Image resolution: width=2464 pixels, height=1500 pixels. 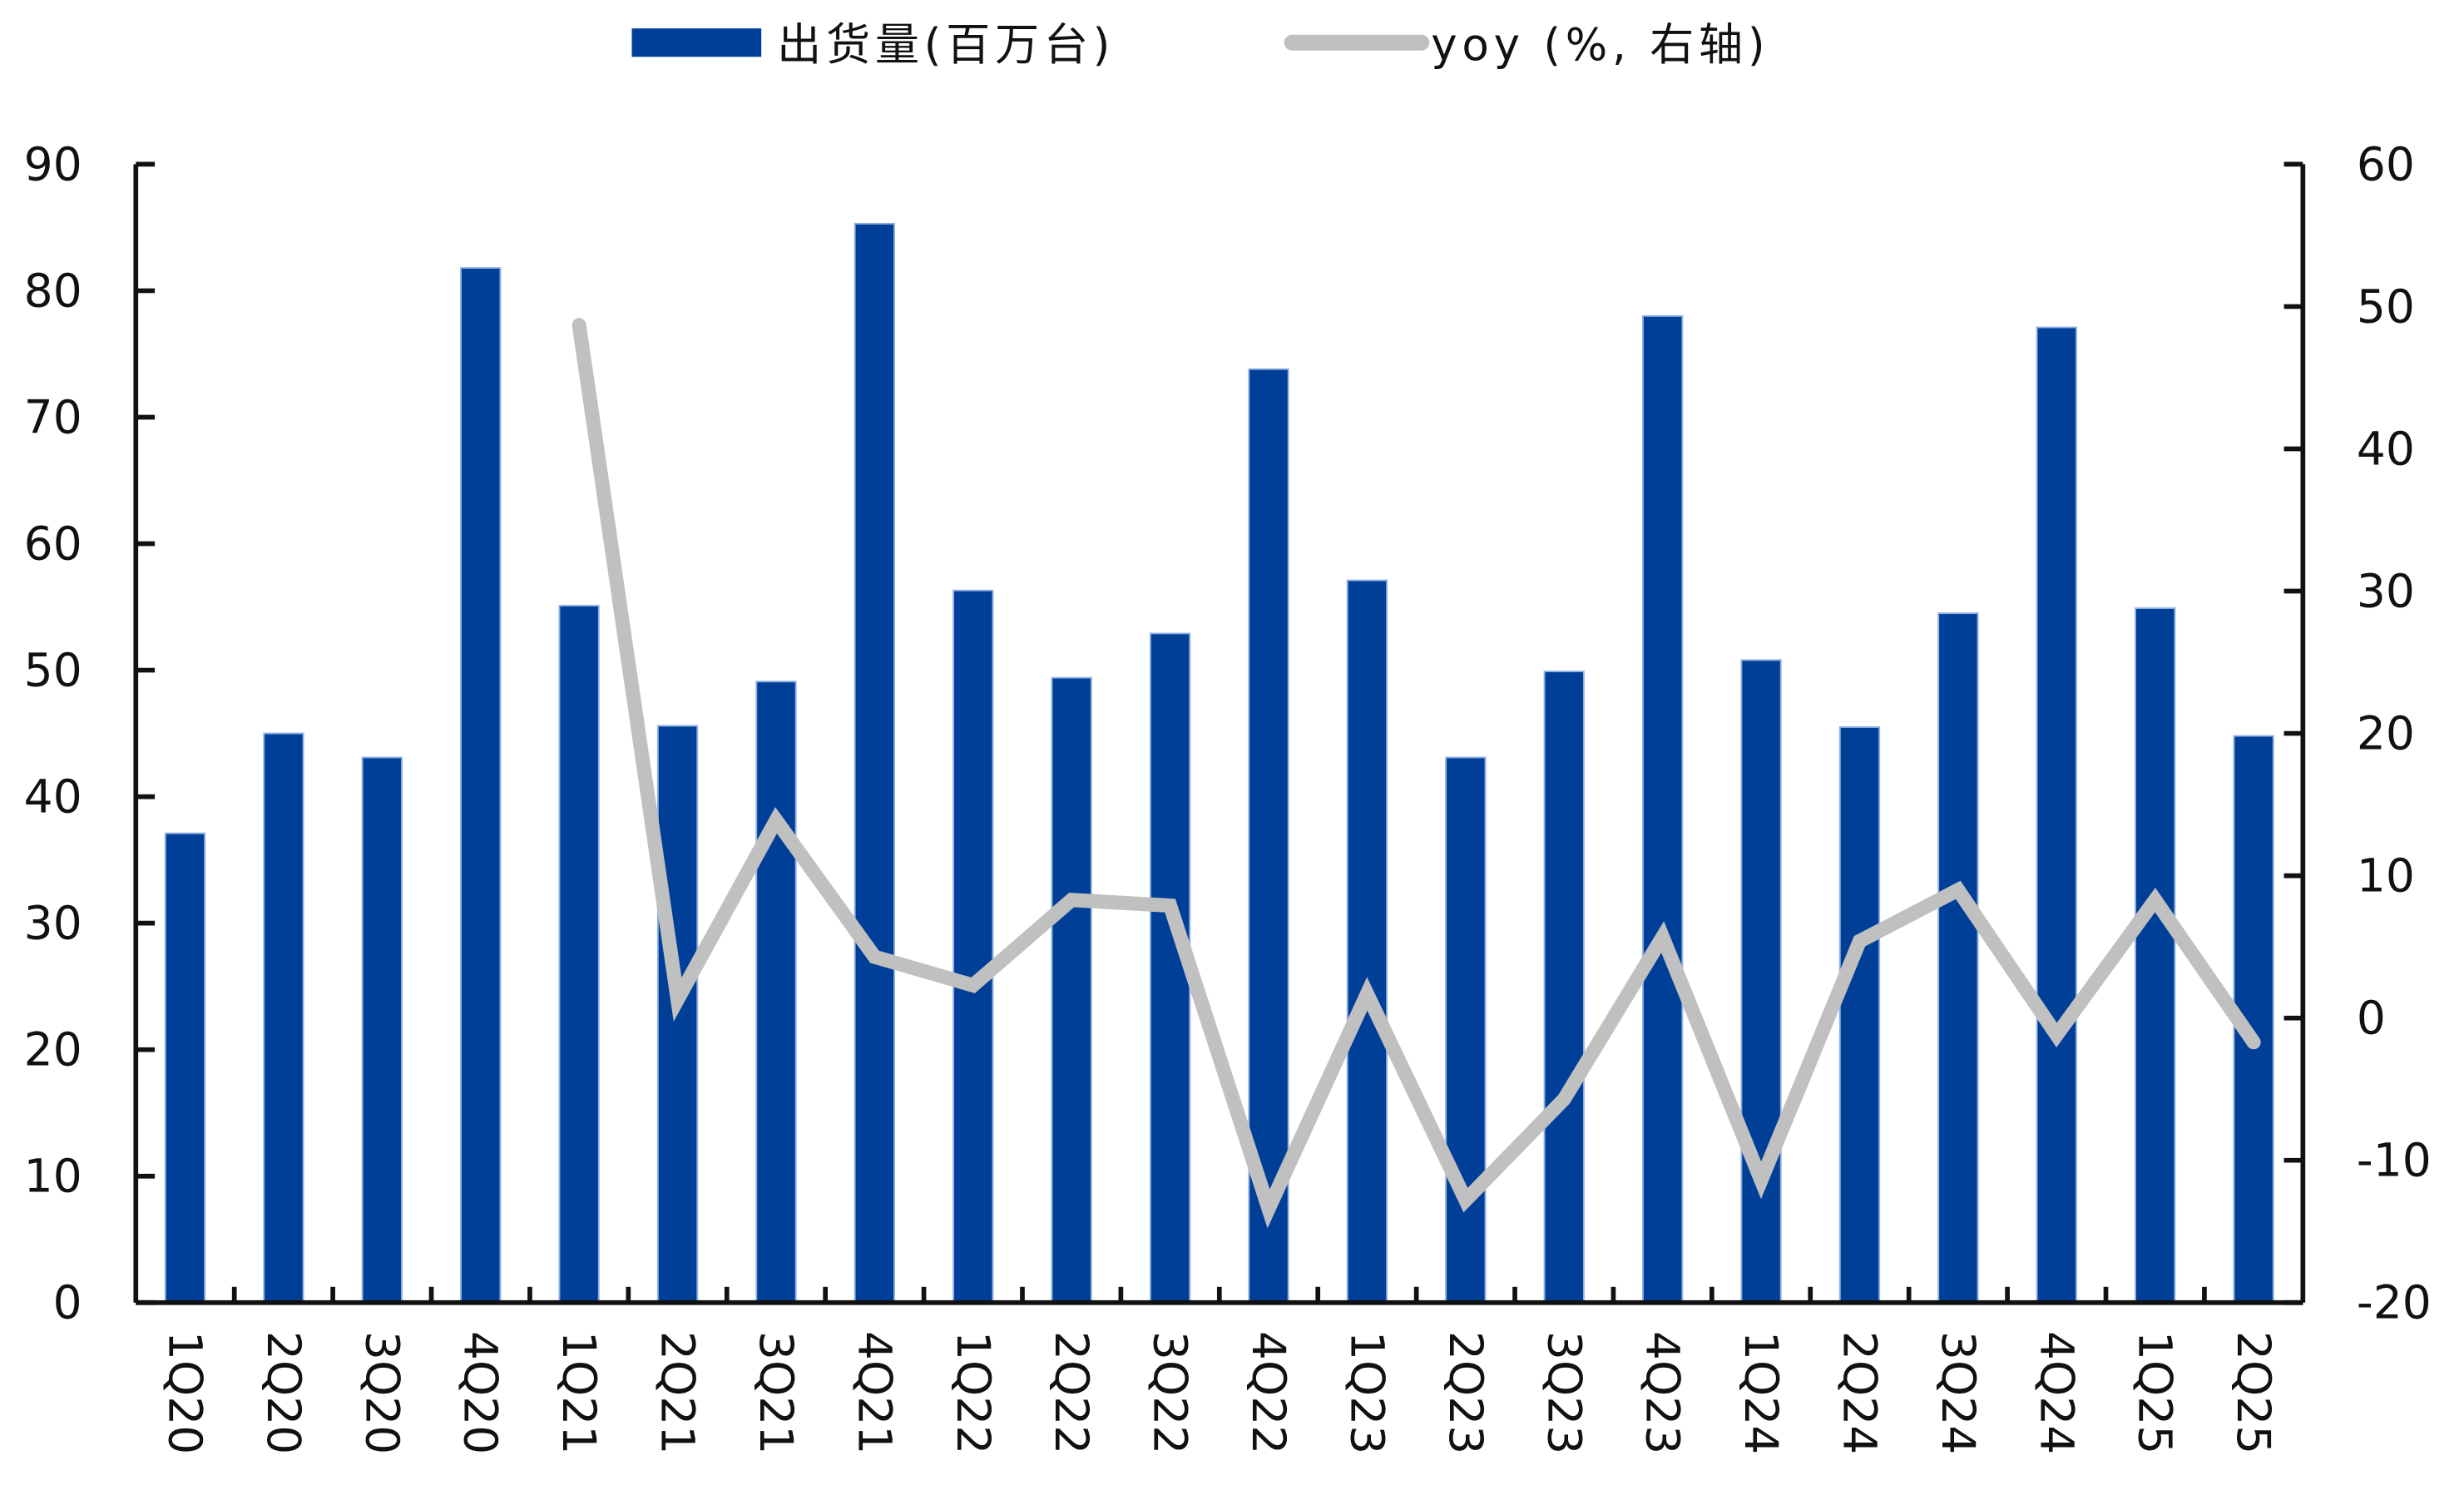 What do you see at coordinates (53, 797) in the screenshot?
I see `left-axis-tick-label: 40` at bounding box center [53, 797].